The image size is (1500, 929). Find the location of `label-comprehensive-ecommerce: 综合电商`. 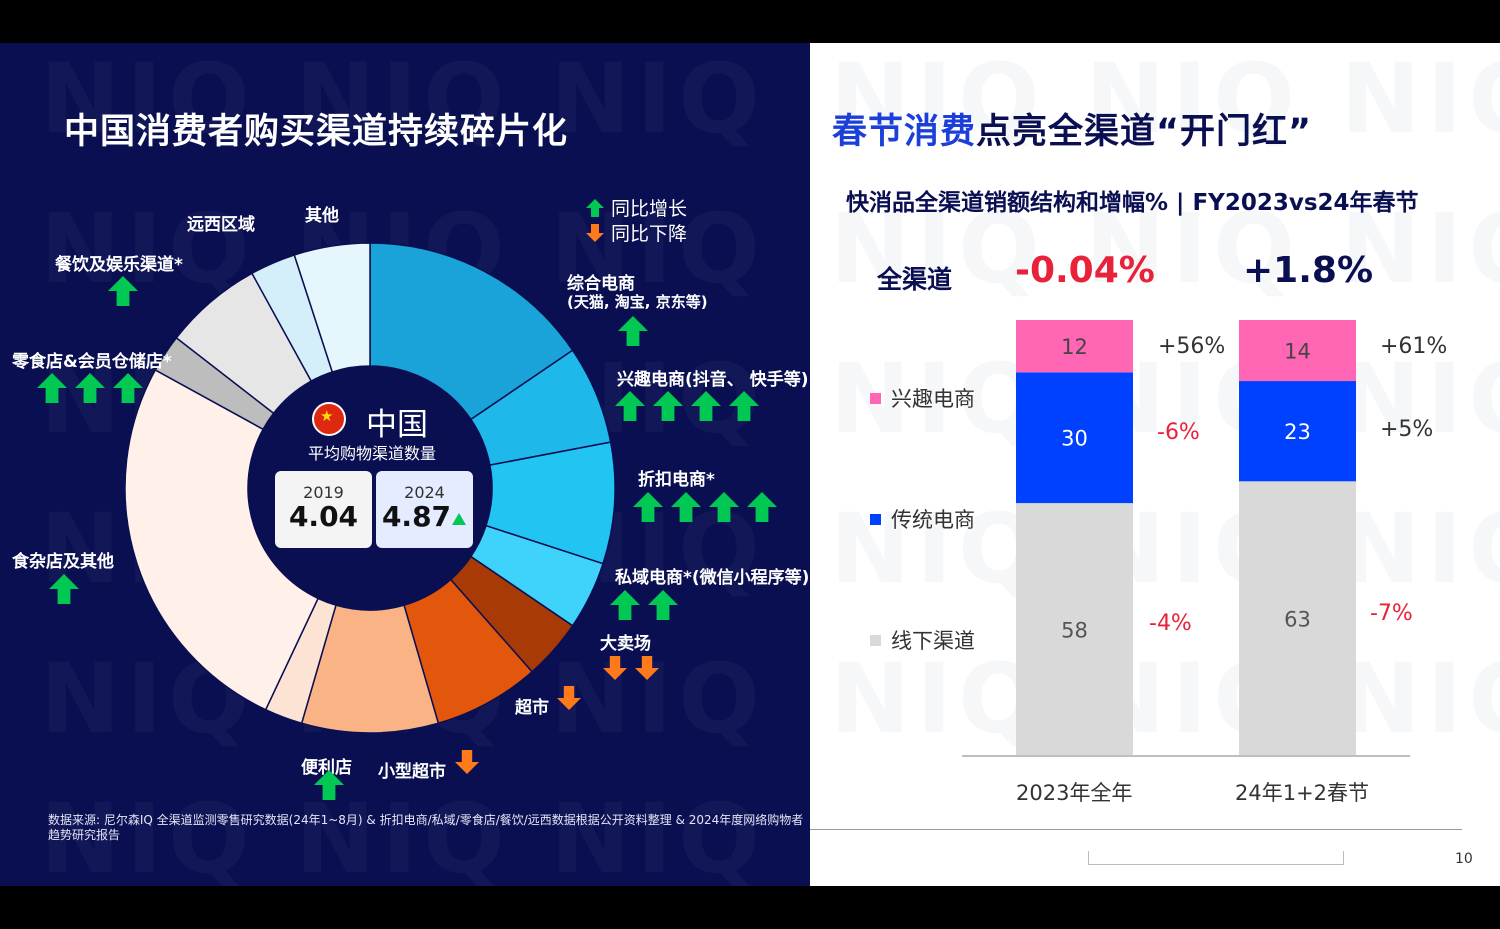

label-comprehensive-ecommerce: 综合电商 is located at coordinates (601, 284).